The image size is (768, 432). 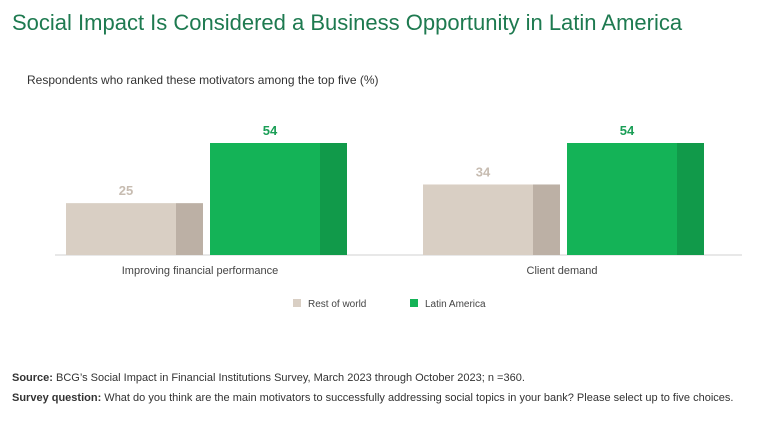 What do you see at coordinates (414, 303) in the screenshot?
I see `legend-swatch-latin-america` at bounding box center [414, 303].